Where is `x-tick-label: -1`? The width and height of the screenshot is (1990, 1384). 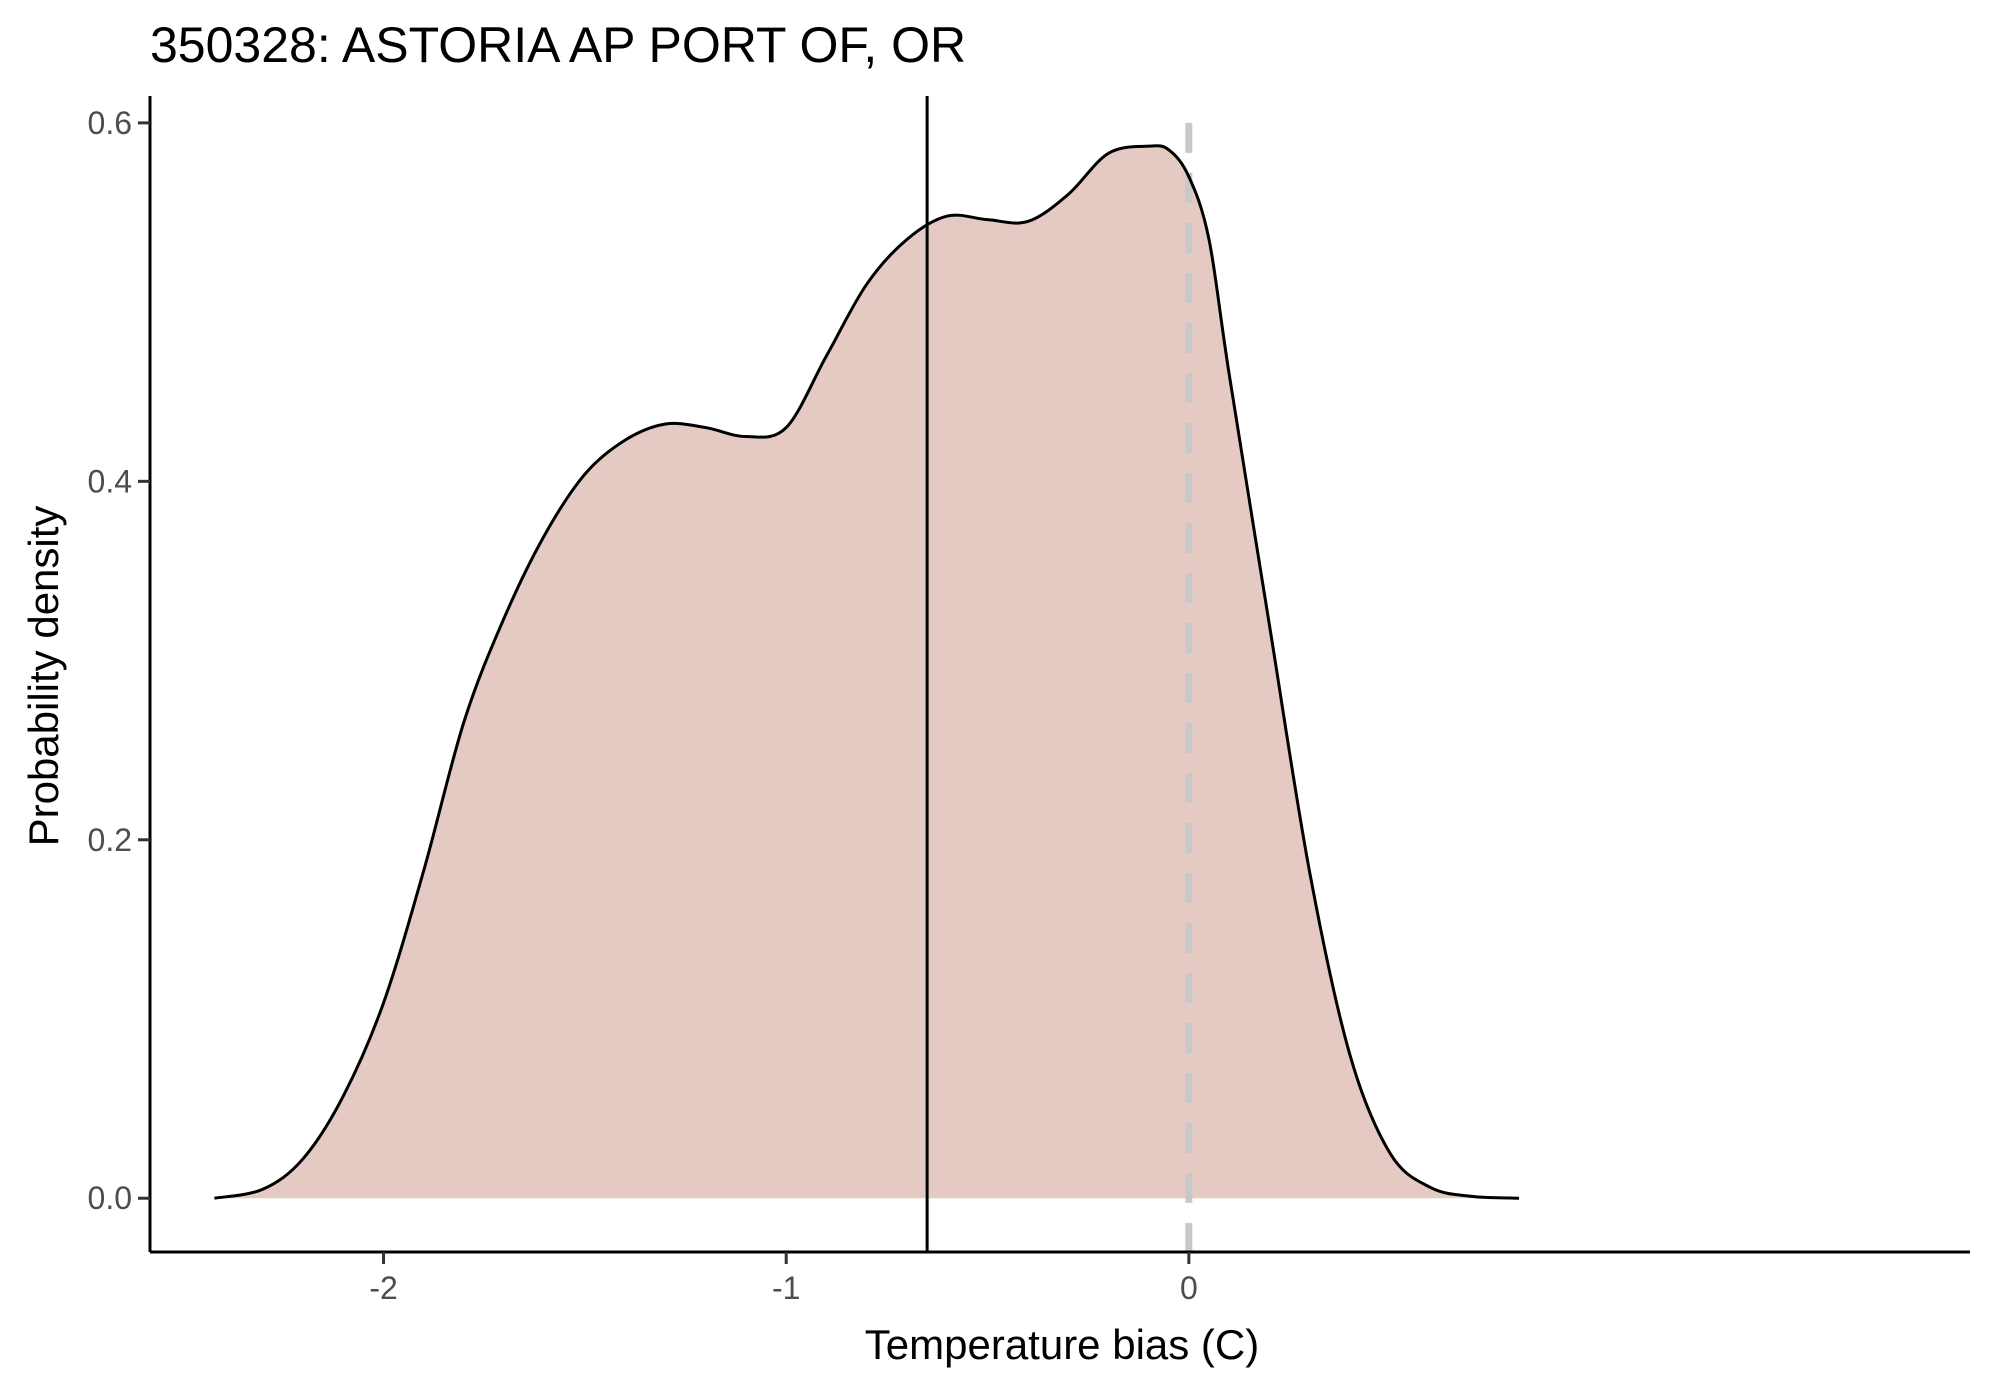 x-tick-label: -1 is located at coordinates (786, 1288).